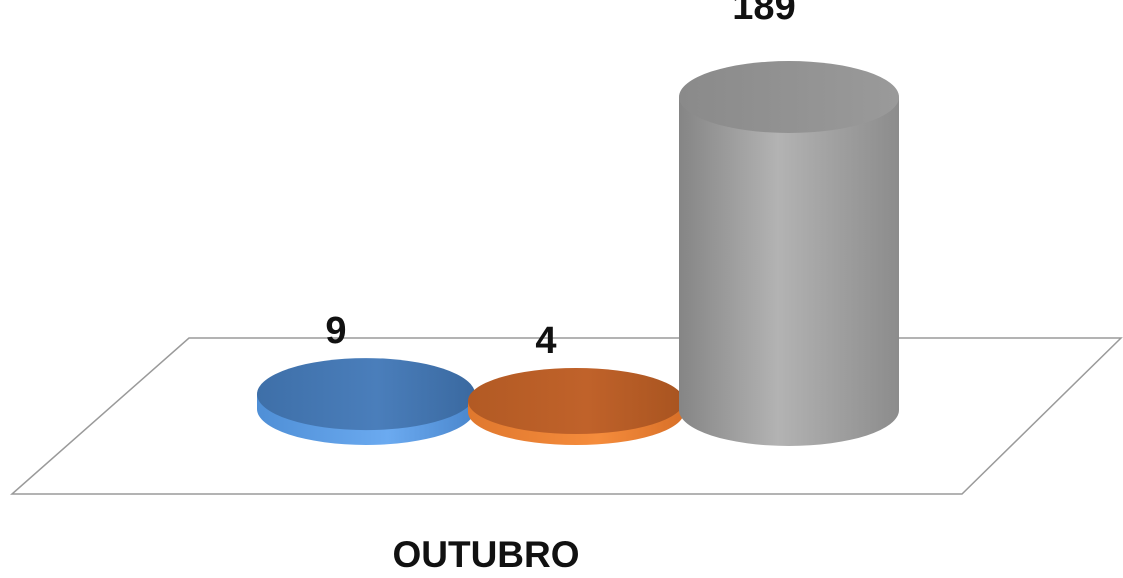  I want to click on data-label-2: 4, so click(545, 341).